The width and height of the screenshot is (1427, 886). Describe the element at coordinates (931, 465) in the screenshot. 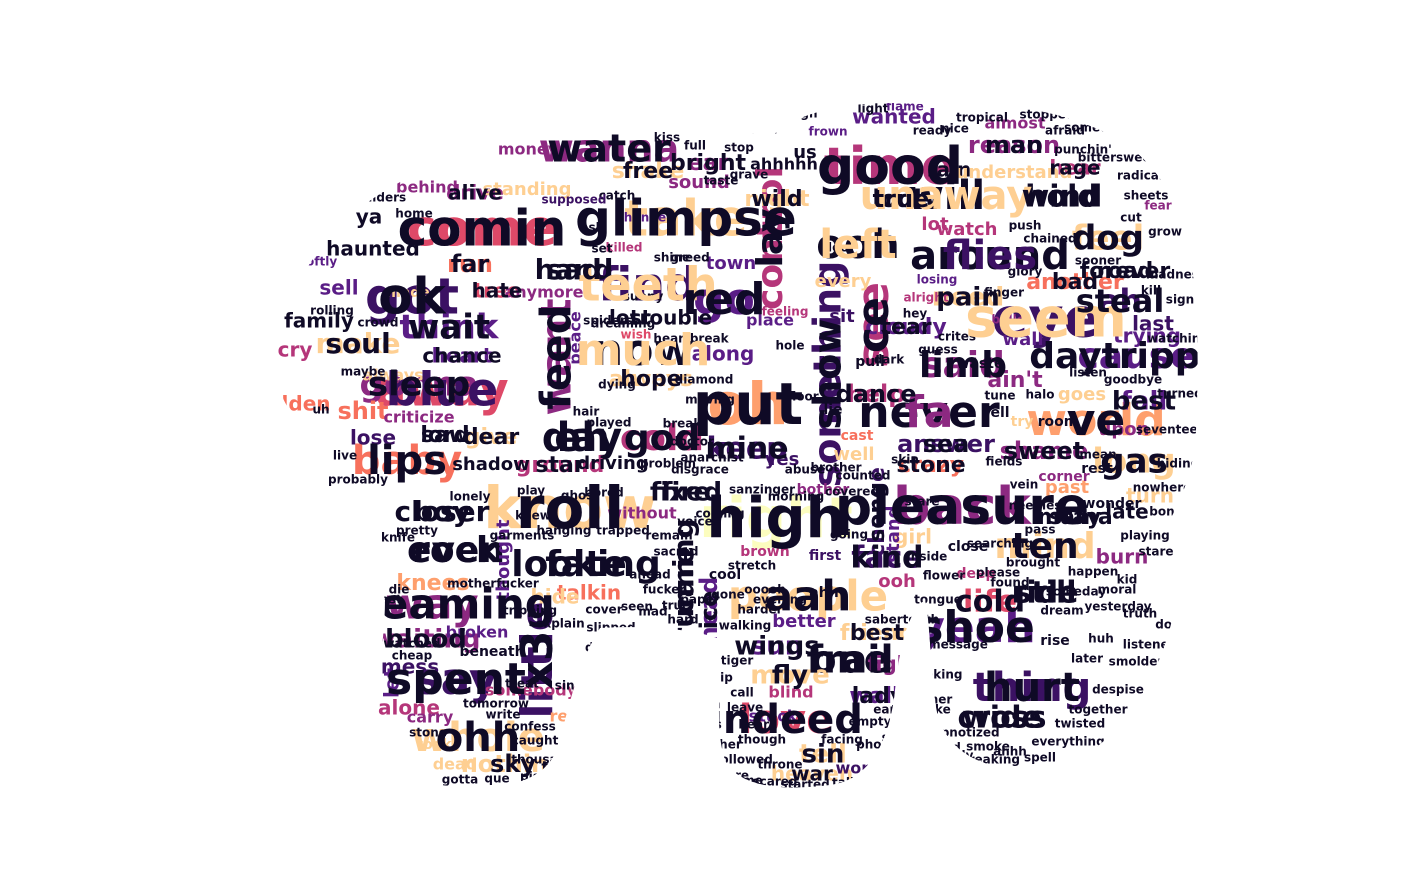

I see `word-83: crazy` at that location.